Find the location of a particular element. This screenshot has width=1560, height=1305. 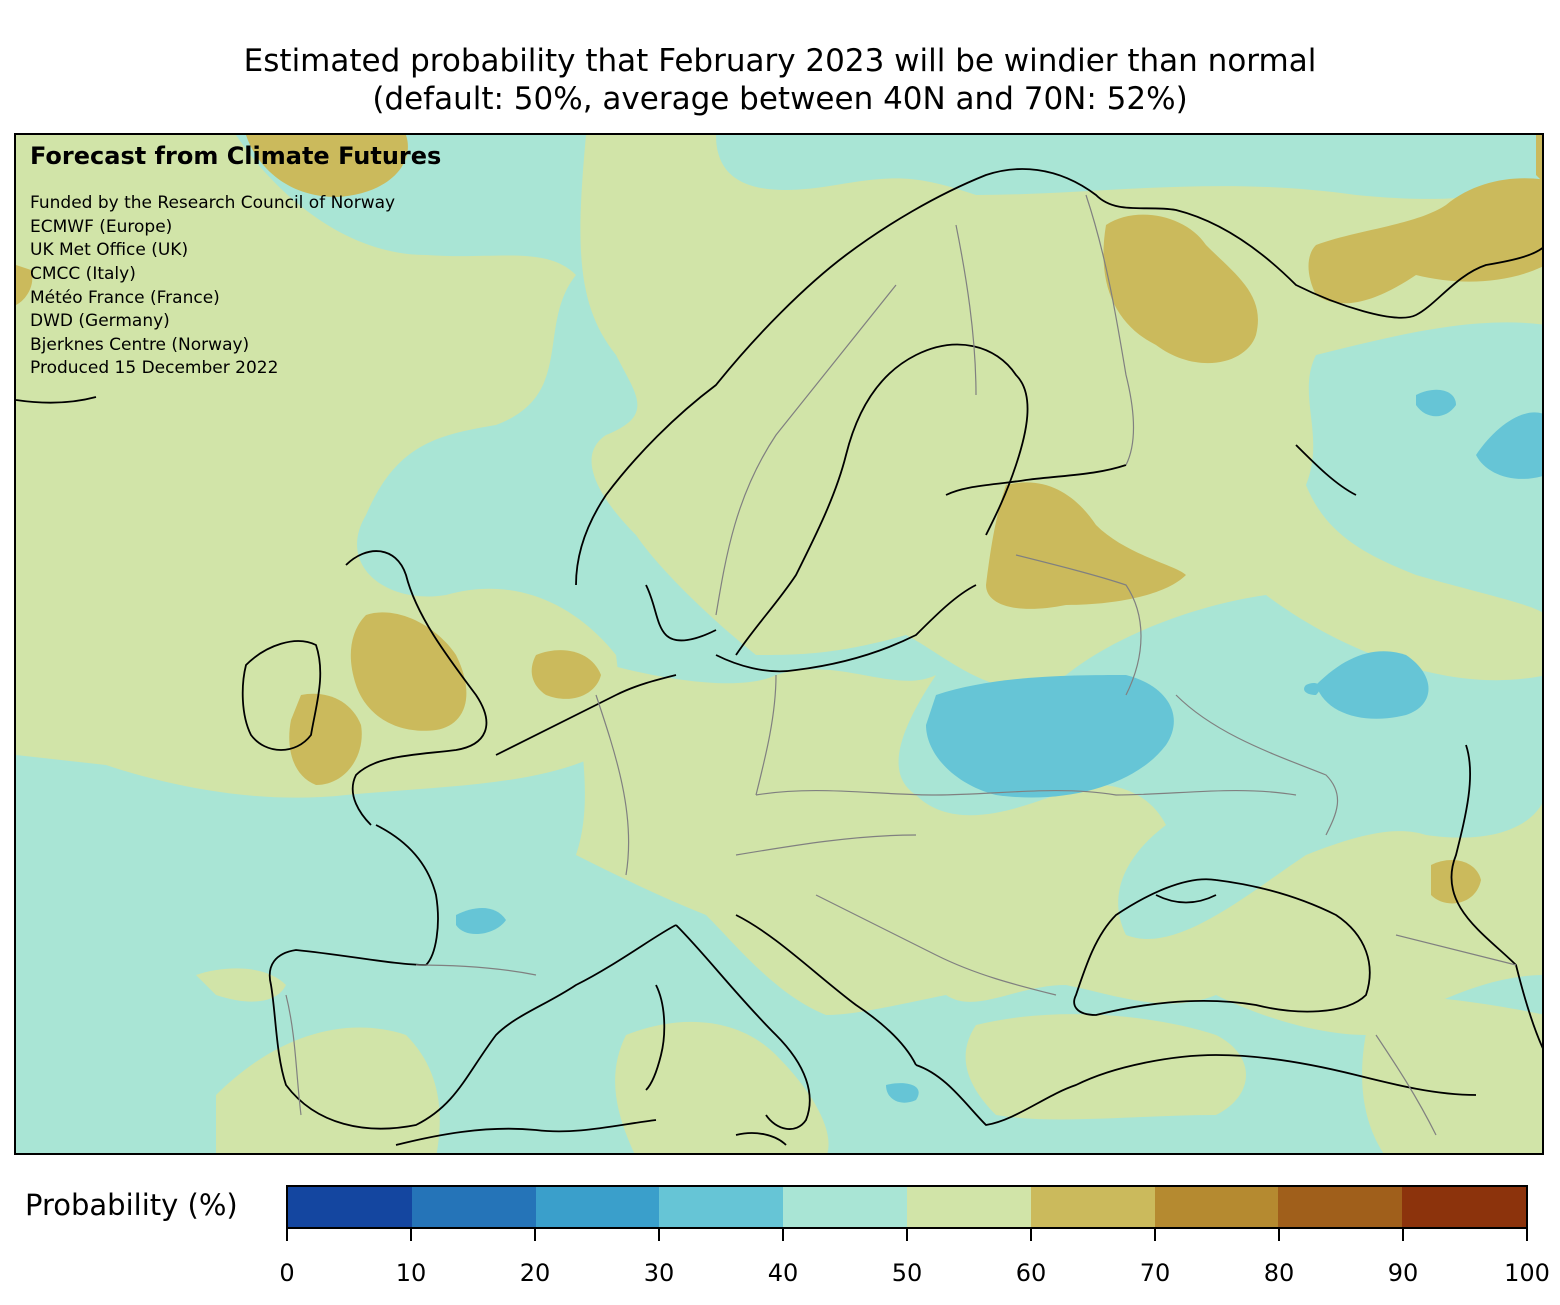

region-italy-south is located at coordinates (722, 1087).